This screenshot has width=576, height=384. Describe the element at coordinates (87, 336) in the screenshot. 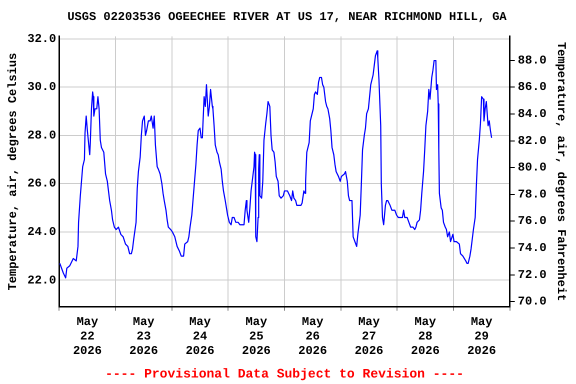

I see `x-tick-label: May 22 2026` at that location.